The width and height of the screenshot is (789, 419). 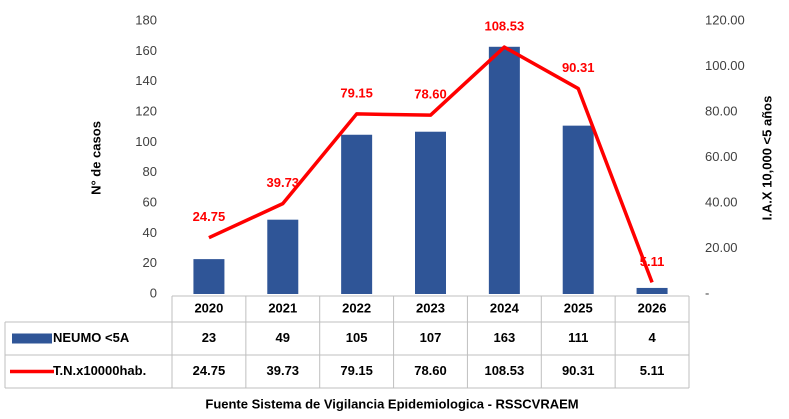 I want to click on y2-tick-label: 100.00, so click(x=725, y=65).